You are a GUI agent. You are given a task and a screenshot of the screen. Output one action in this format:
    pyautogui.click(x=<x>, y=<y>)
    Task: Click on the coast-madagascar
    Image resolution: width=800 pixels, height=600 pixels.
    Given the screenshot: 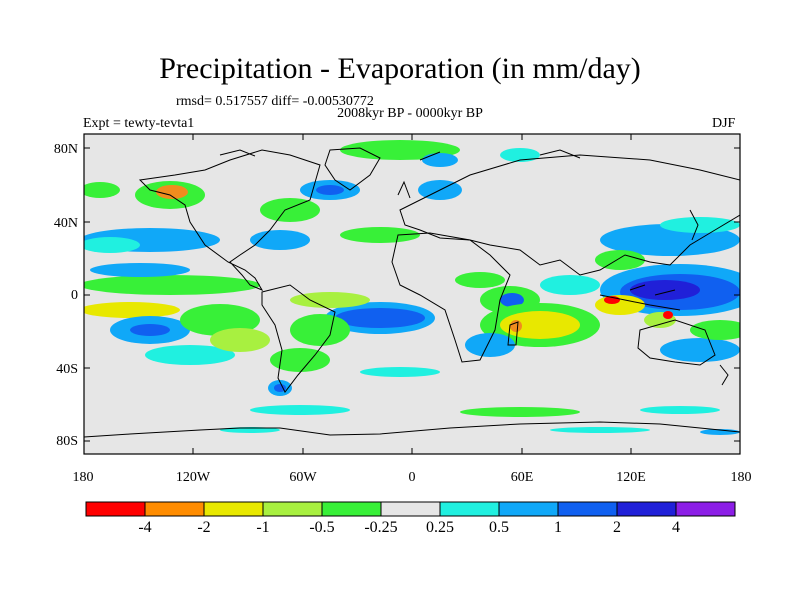 What is the action you would take?
    pyautogui.click(x=513, y=333)
    